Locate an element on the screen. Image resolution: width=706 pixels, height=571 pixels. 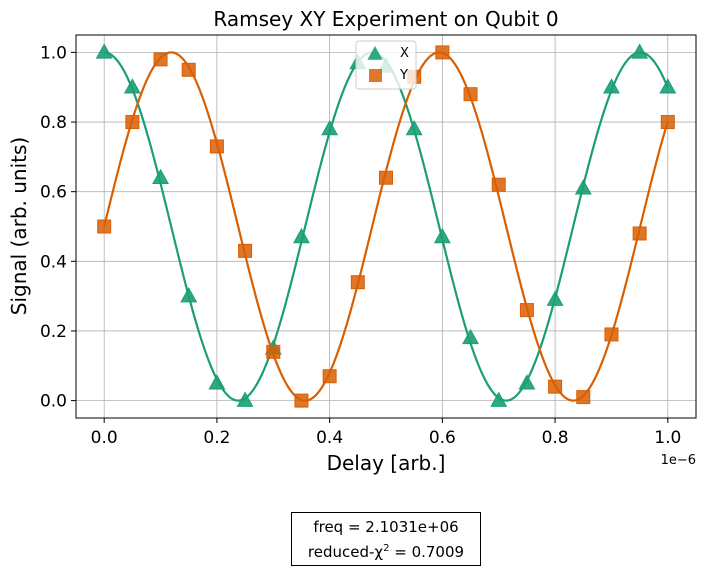
x-tick-label: 0.4 is located at coordinates (329, 438).